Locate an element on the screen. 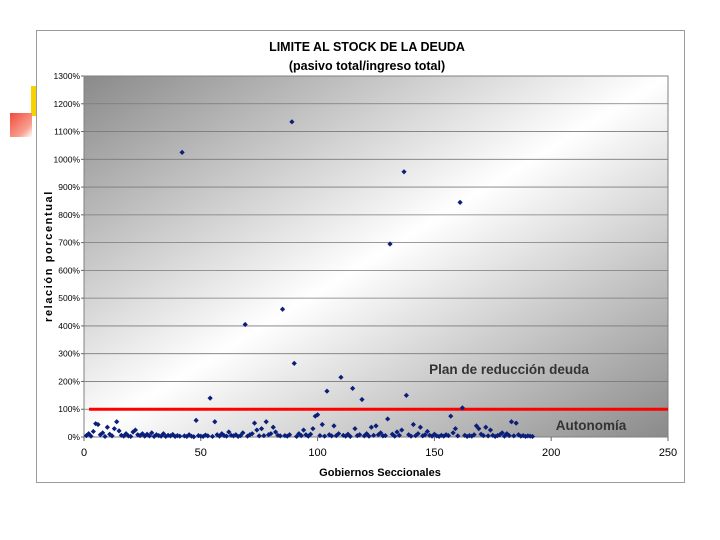 The height and width of the screenshot is (540, 720). y-tick-label: 800% is located at coordinates (69, 215).